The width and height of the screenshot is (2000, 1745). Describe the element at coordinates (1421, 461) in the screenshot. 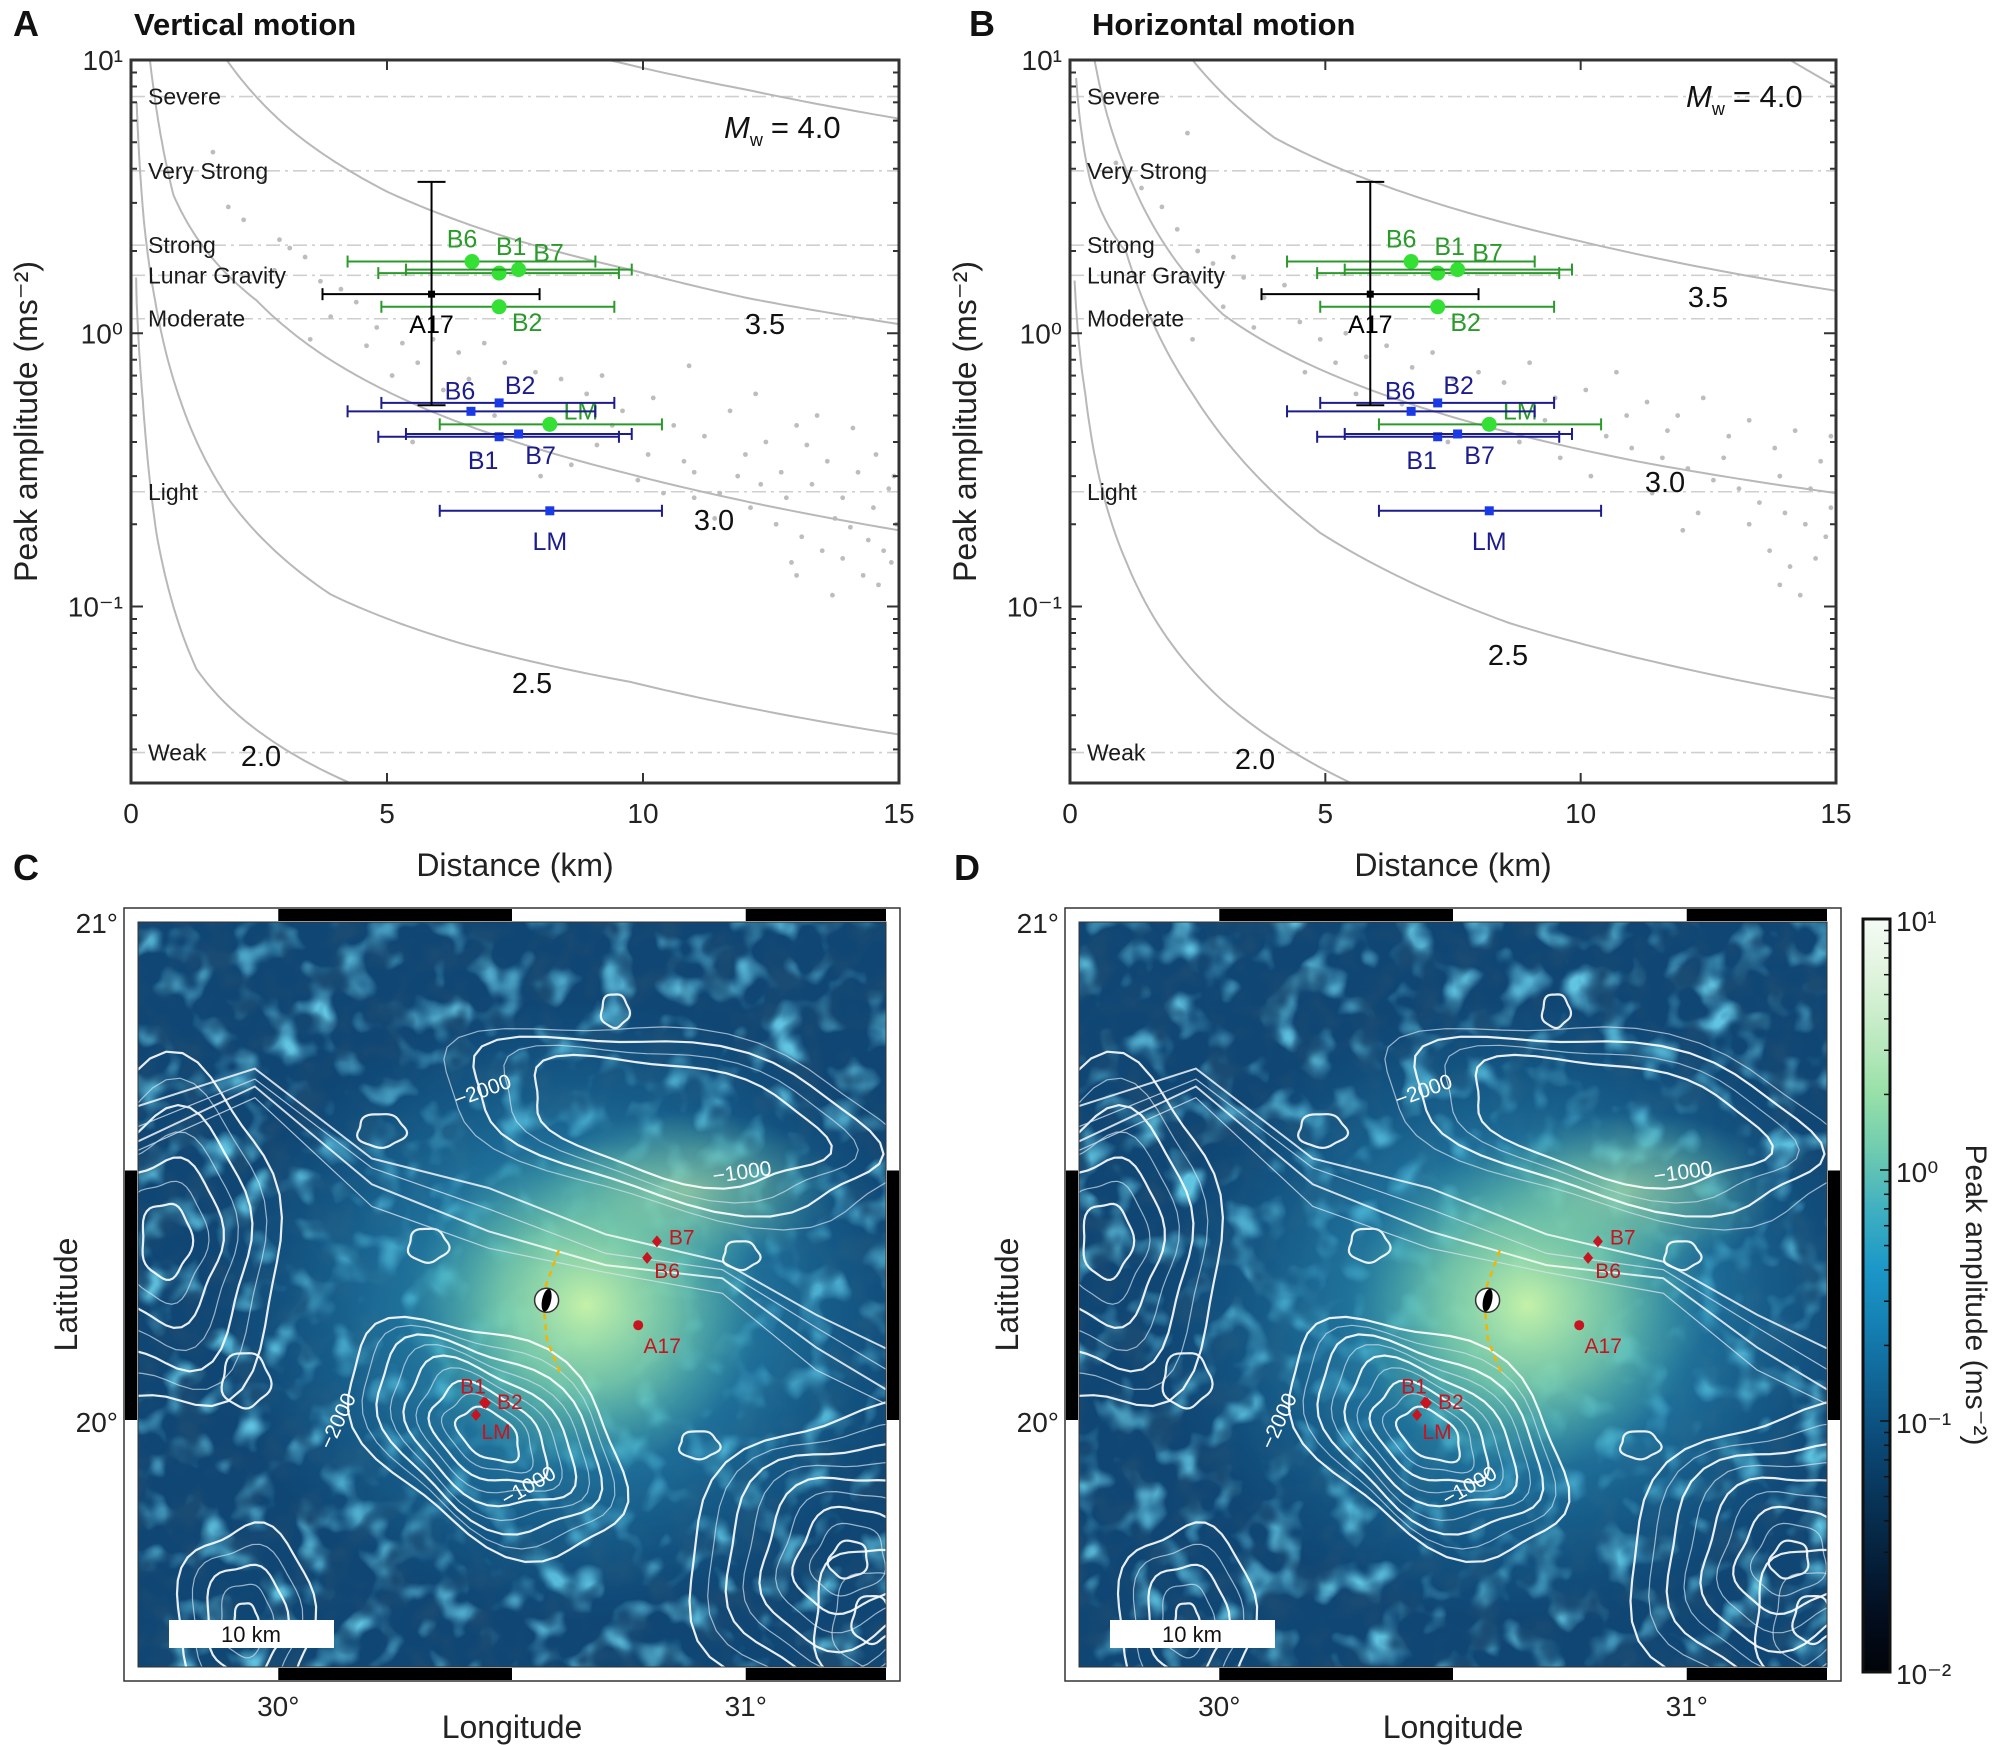

I see `station-label: B1` at that location.